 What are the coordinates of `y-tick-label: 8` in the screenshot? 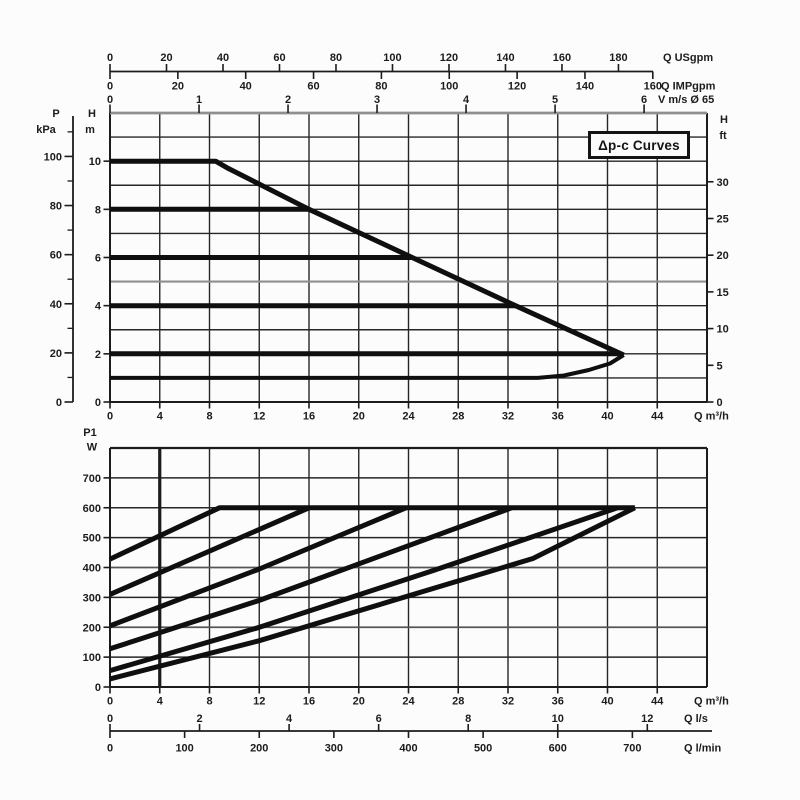 It's located at (98, 210).